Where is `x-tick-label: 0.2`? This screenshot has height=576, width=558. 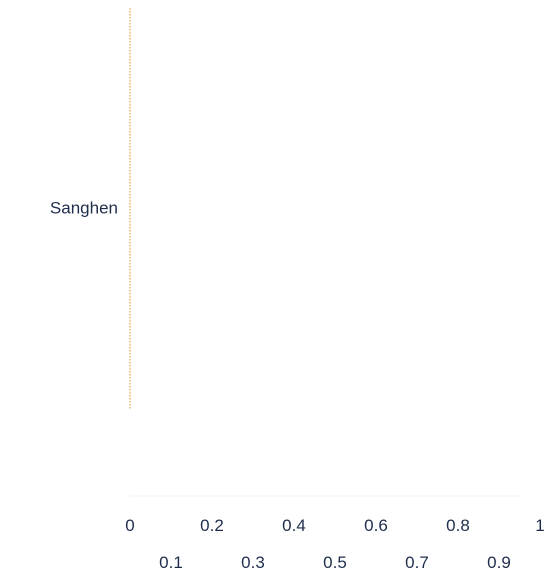 x-tick-label: 0.2 is located at coordinates (212, 525).